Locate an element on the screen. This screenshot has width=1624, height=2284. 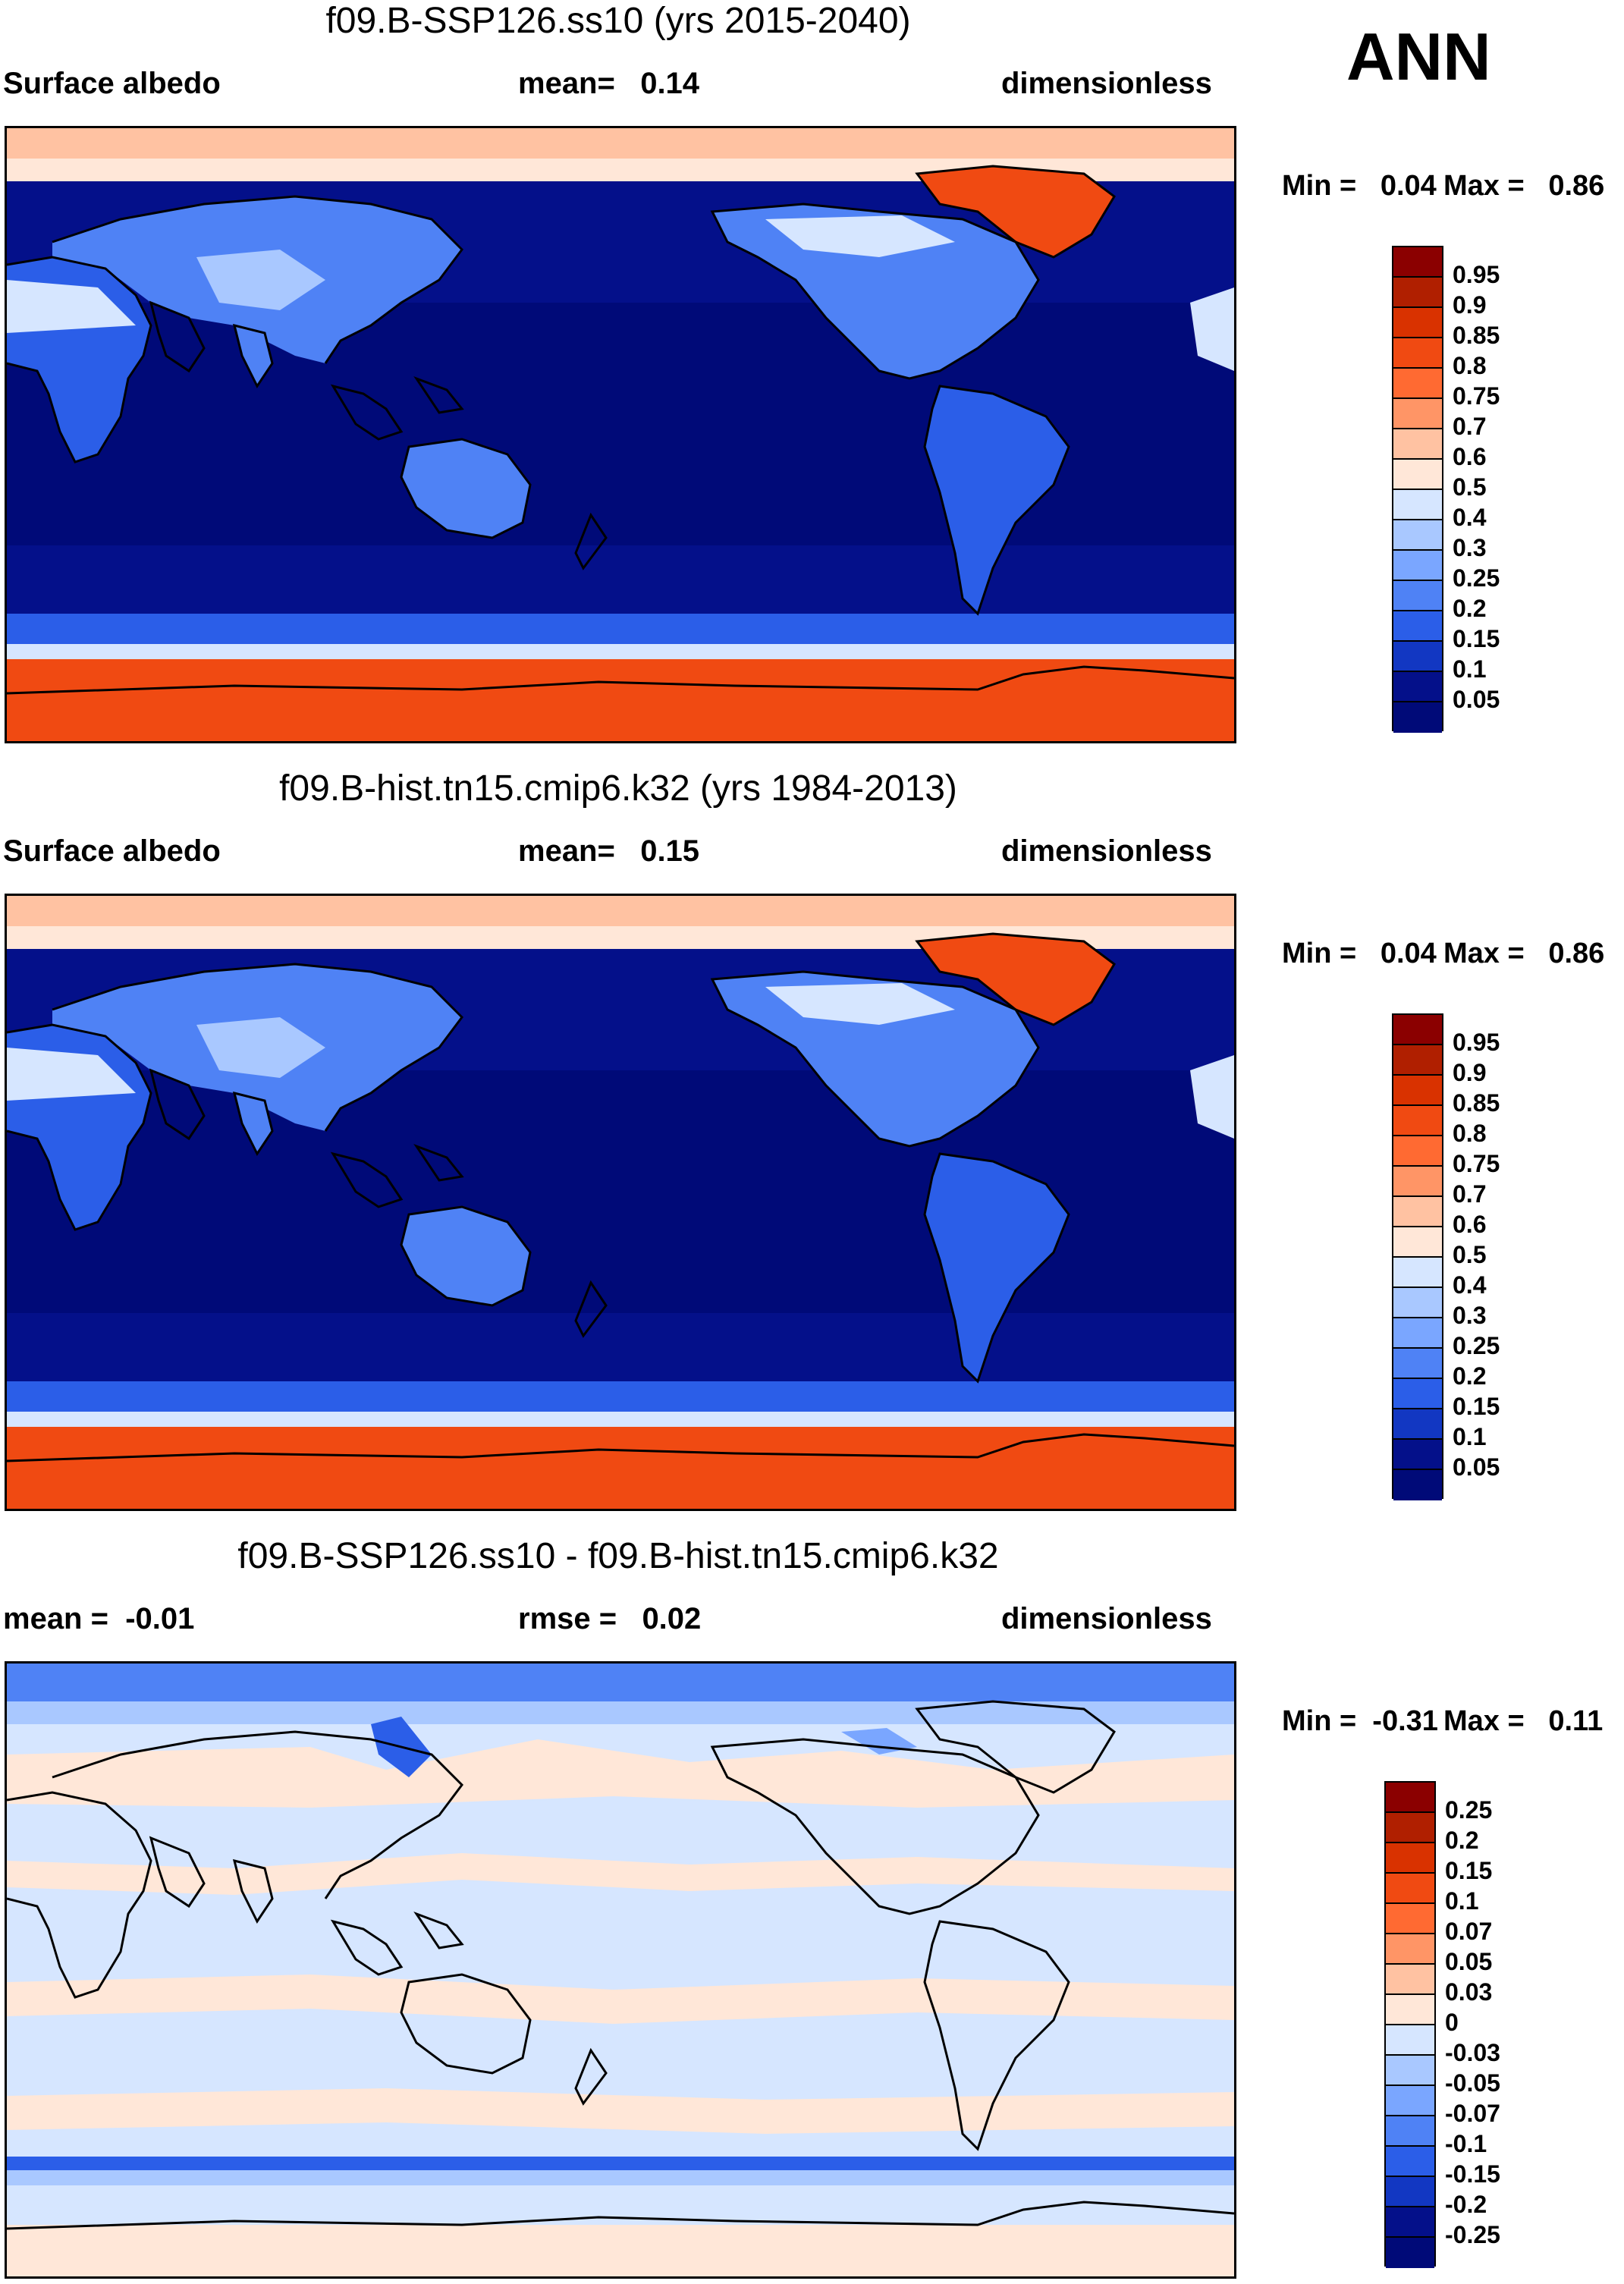
diff-colorbar-label: -0.07 is located at coordinates (1472, 2113).